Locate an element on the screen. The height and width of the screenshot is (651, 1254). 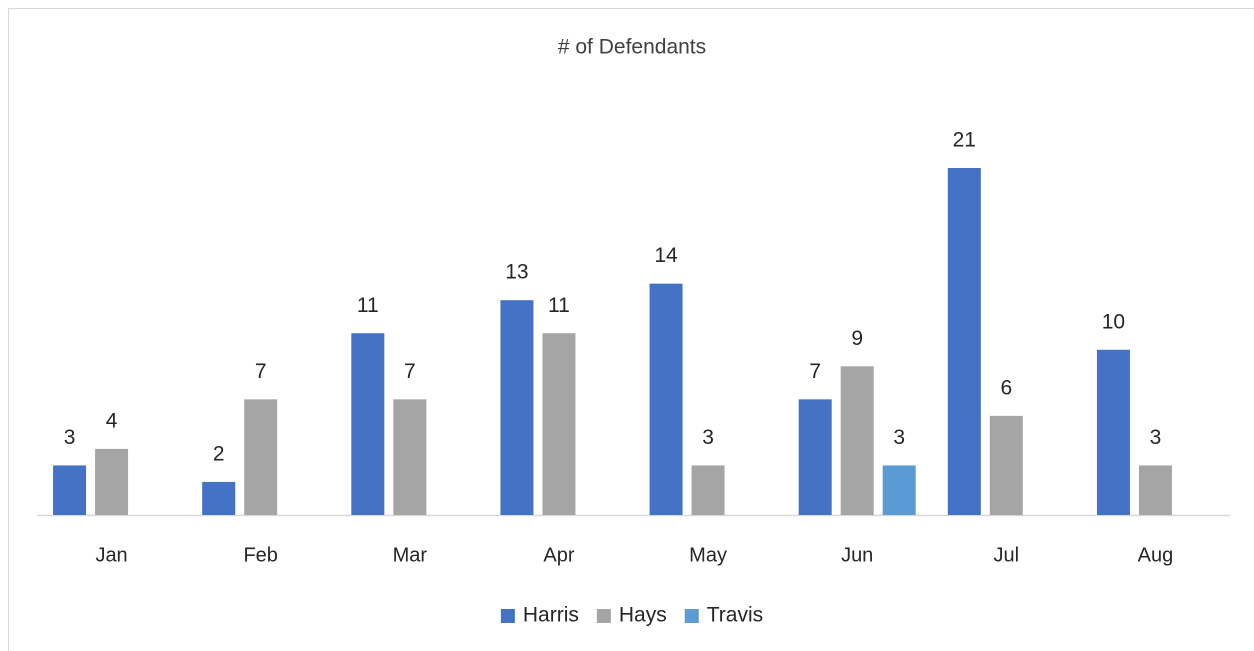
data-label: 10 is located at coordinates (1113, 321).